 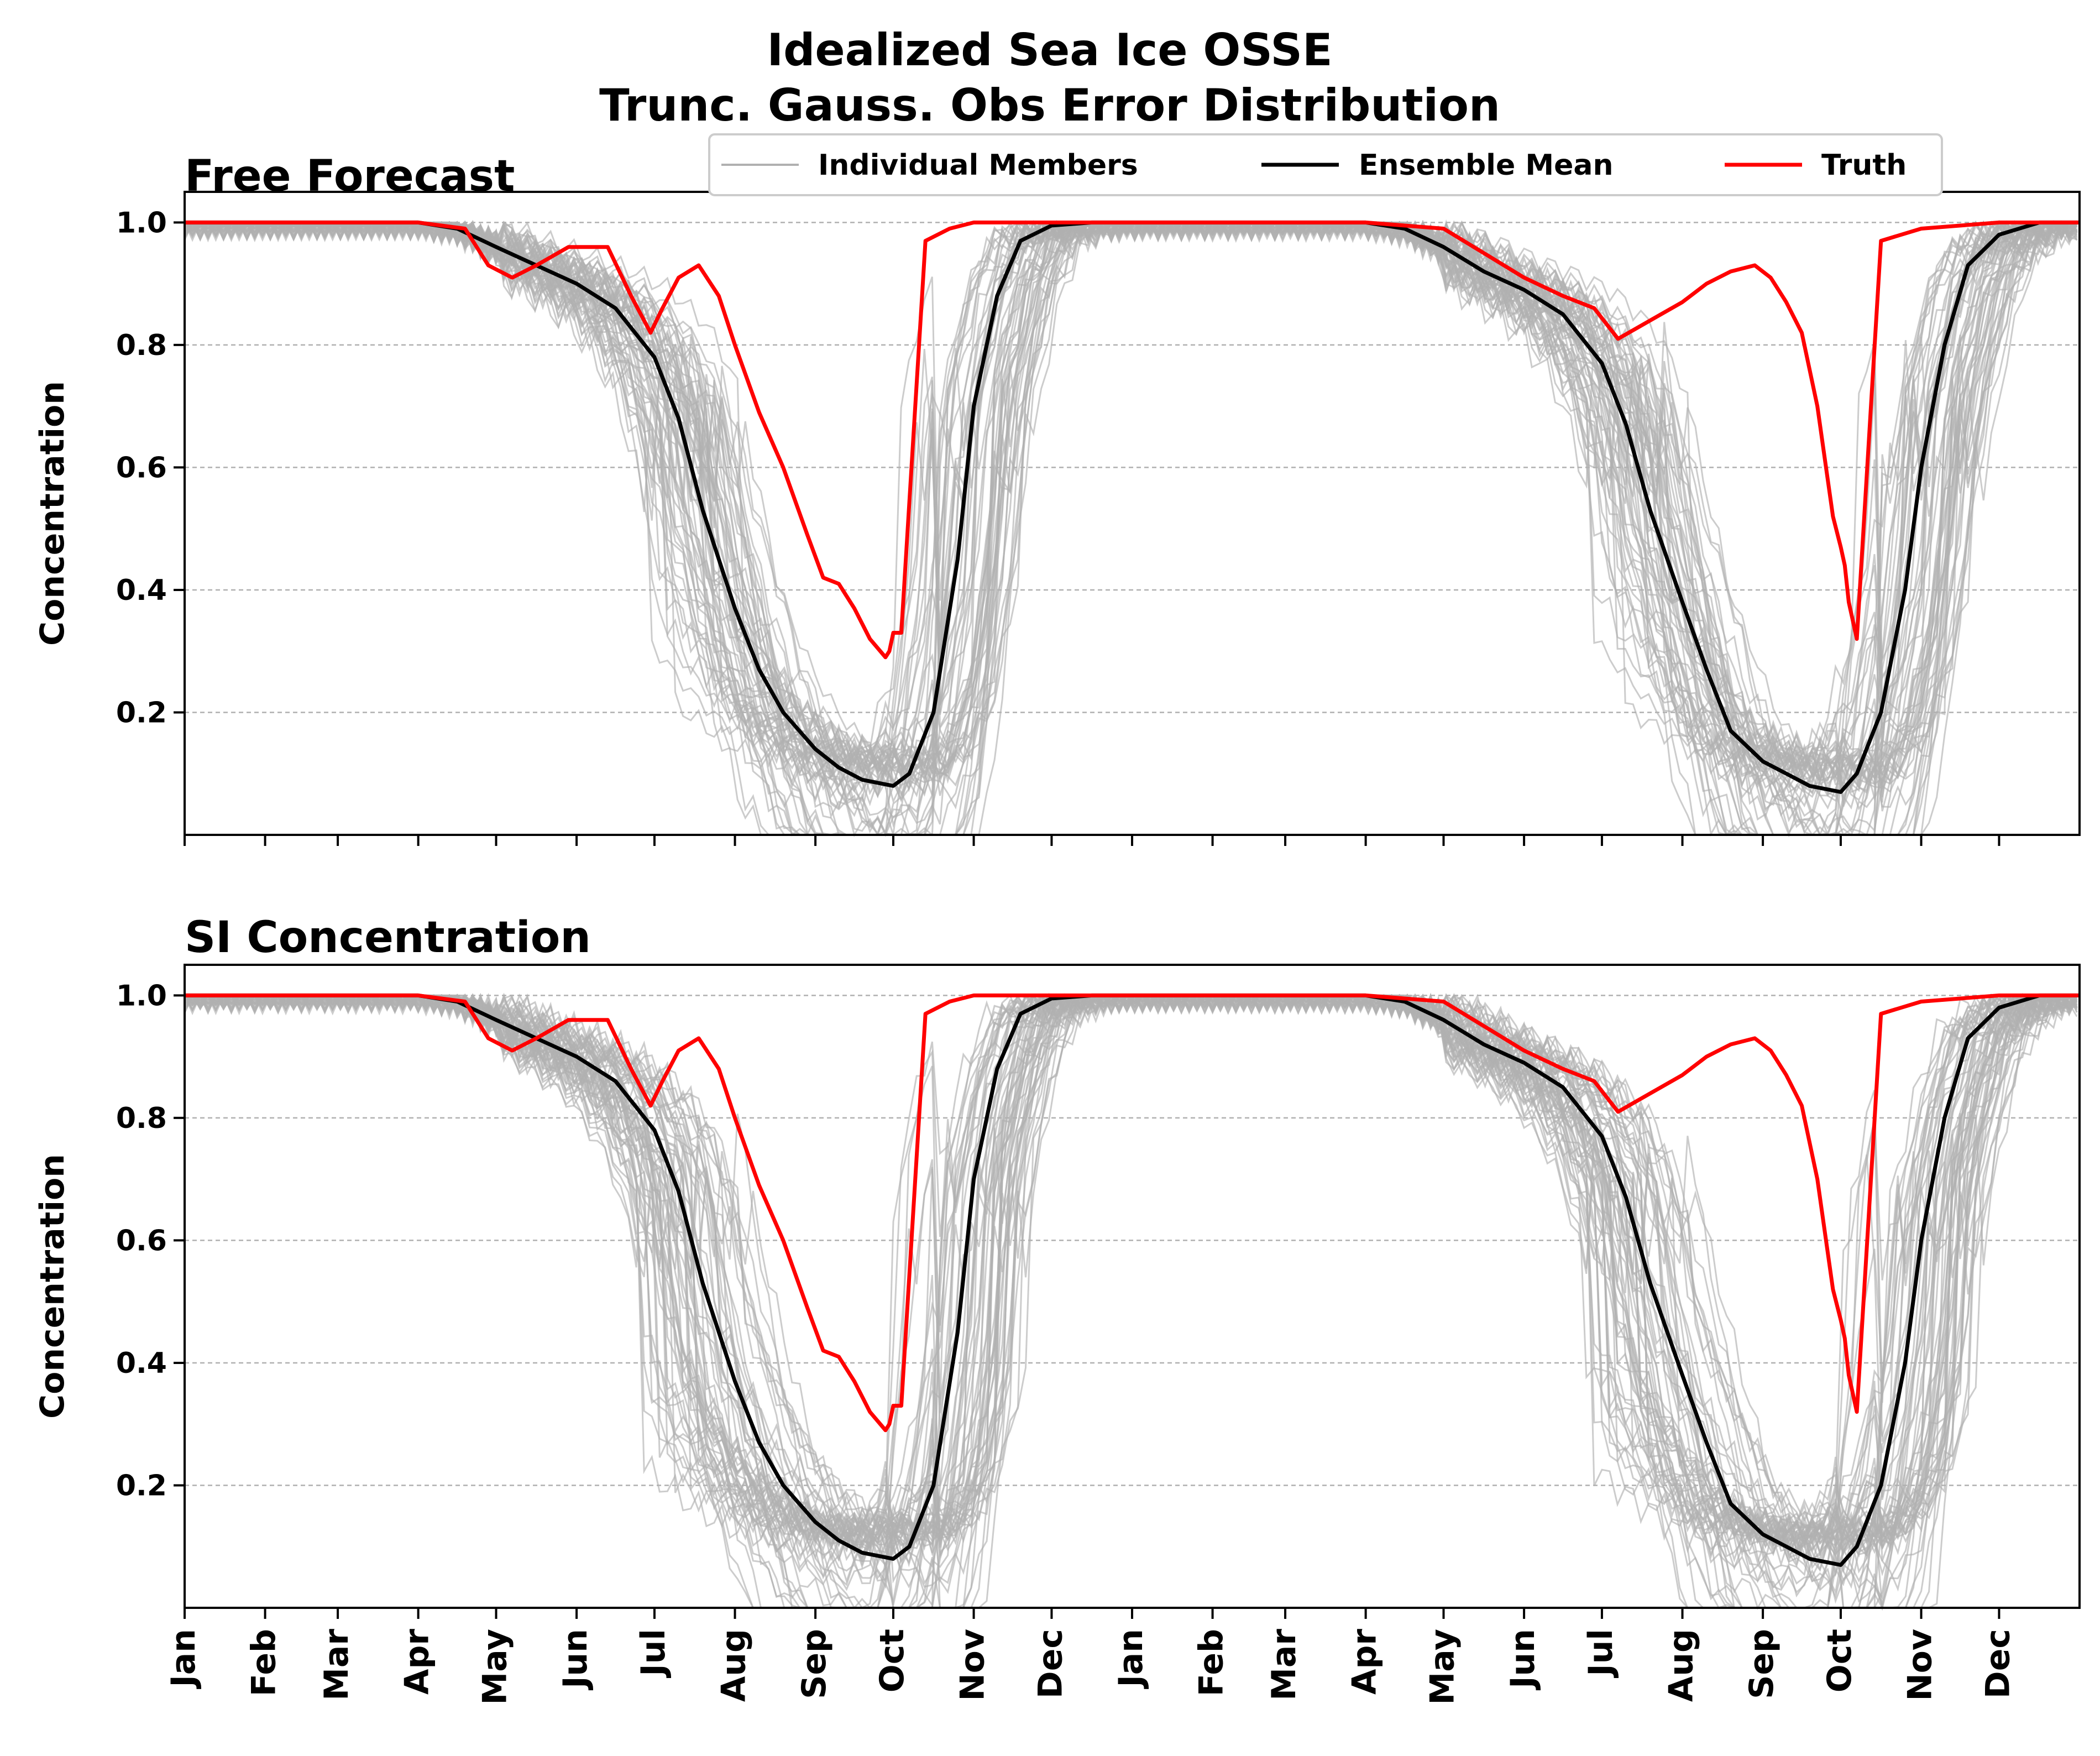 I want to click on legend: Individual Members Ensemble Mean Truth, so click(x=1325, y=164).